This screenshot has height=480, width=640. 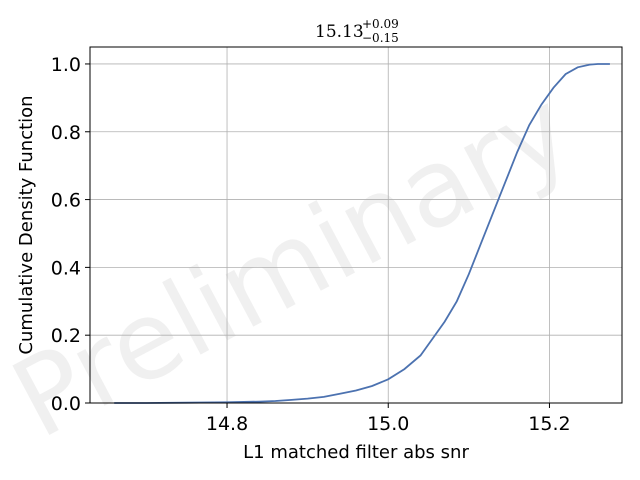 I want to click on title-upper-error: +0.09, so click(x=380, y=24).